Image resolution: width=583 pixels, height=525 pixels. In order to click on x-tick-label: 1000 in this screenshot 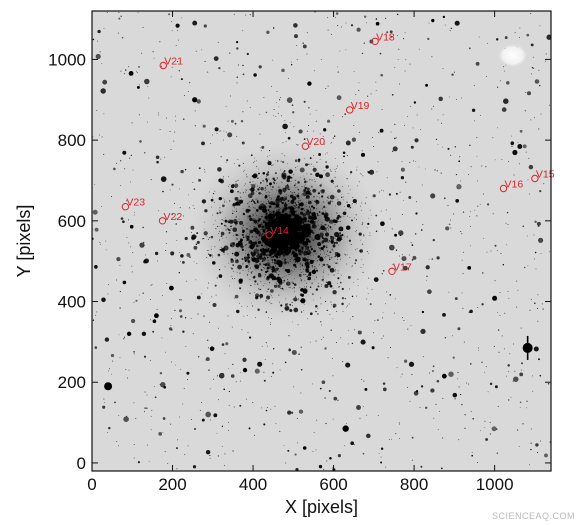, I will do `click(495, 484)`.